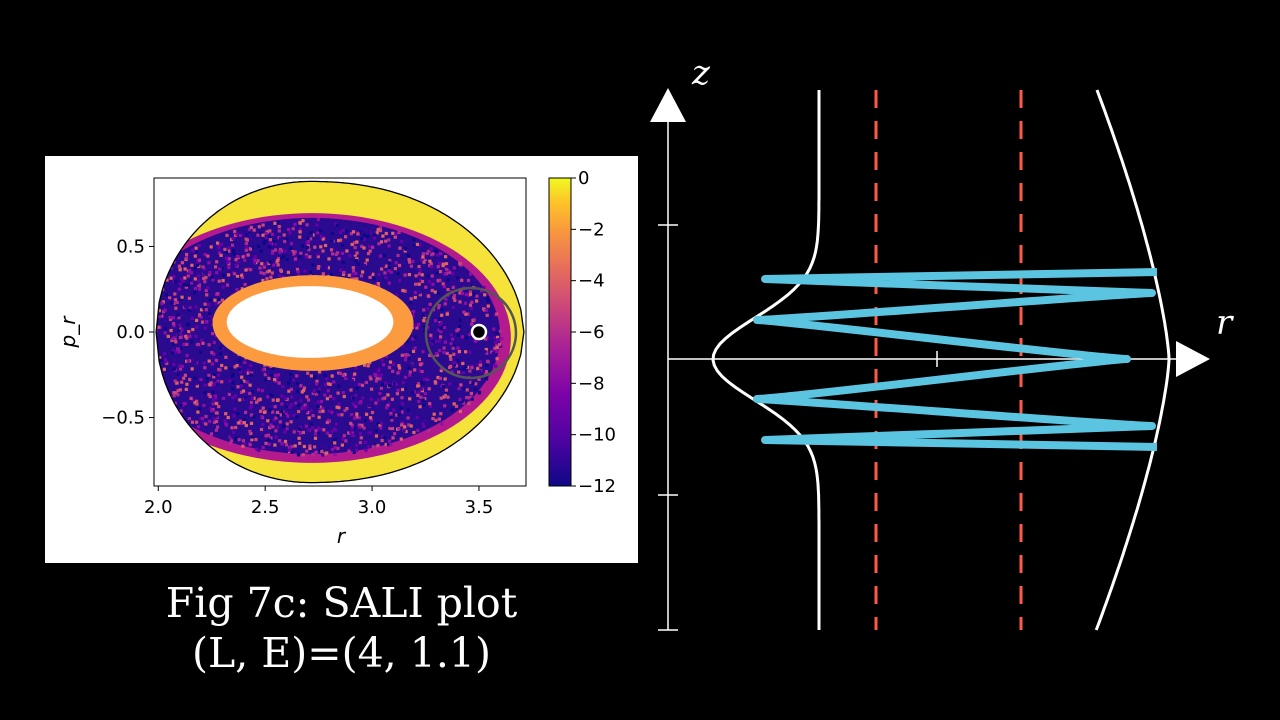 The image size is (1280, 720). Describe the element at coordinates (1193, 359) in the screenshot. I see `r-axis-arrowhead` at that location.